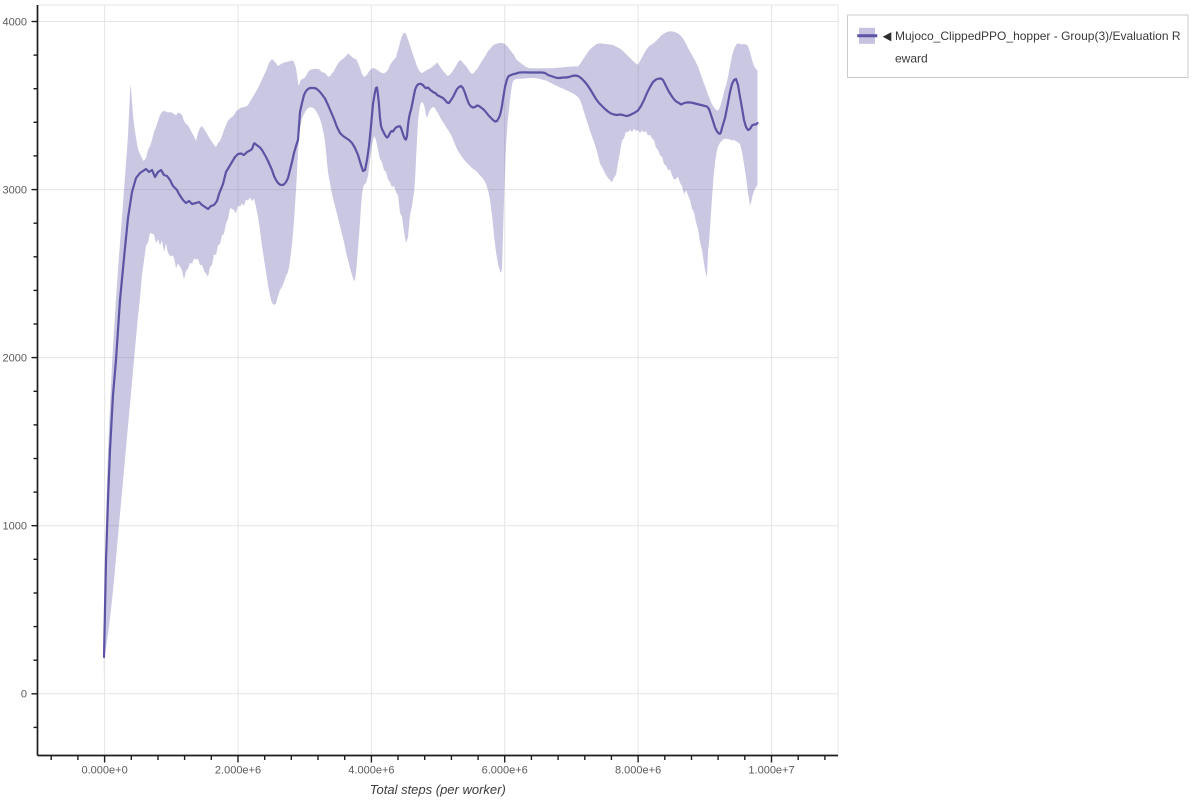 This screenshot has height=800, width=1200. I want to click on svg-text: 6.000e+6, so click(505, 771).